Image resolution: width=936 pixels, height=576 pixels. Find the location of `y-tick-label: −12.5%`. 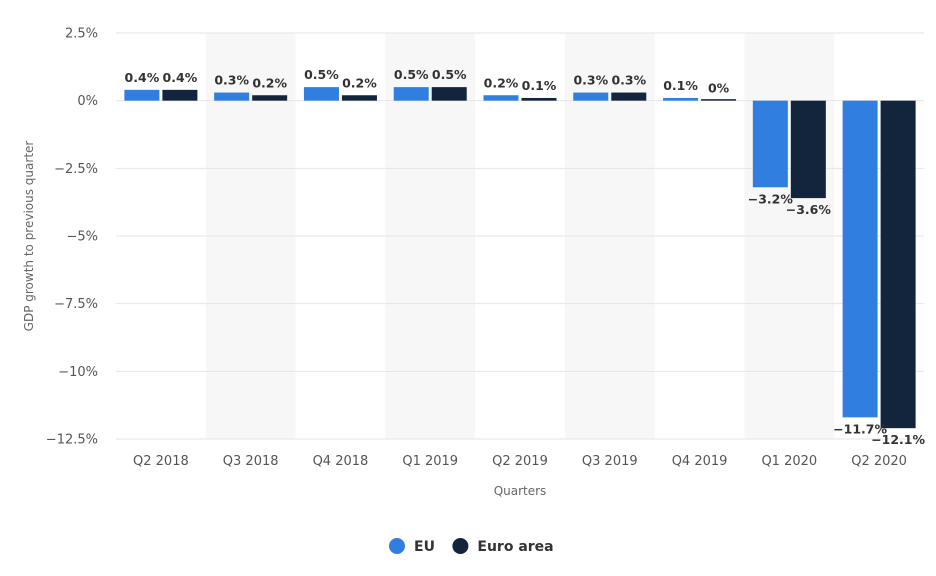

y-tick-label: −12.5% is located at coordinates (72, 440).